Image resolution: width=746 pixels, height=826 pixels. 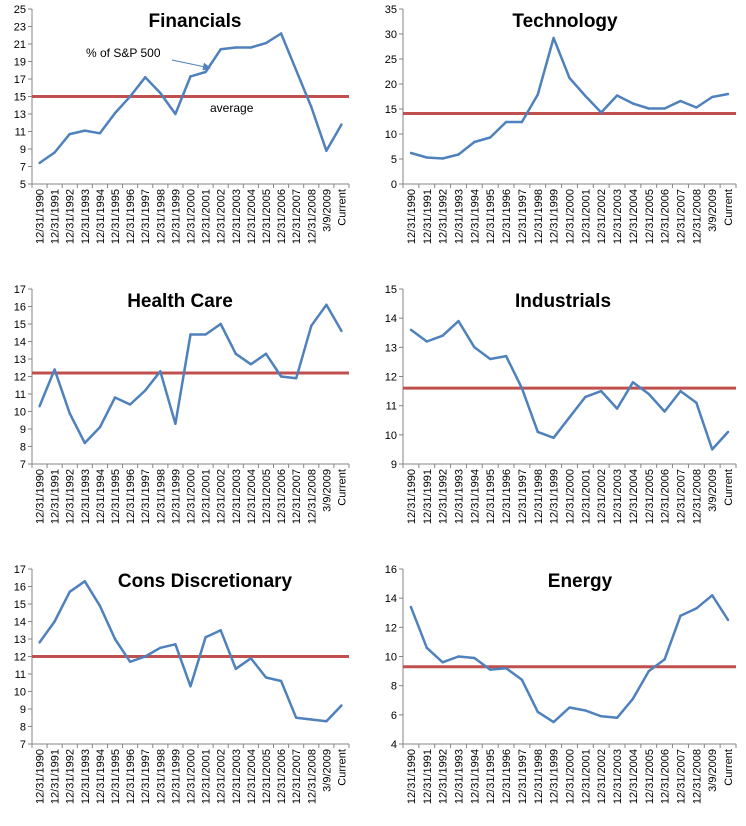 What do you see at coordinates (391, 348) in the screenshot?
I see `y-tick-label: 13` at bounding box center [391, 348].